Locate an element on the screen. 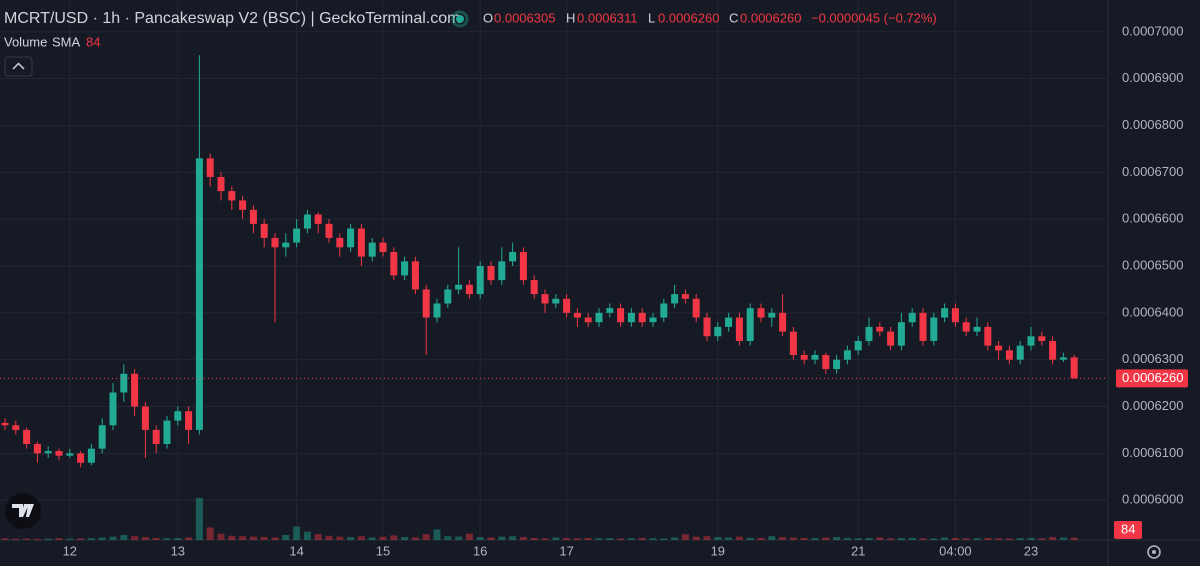 This screenshot has height=566, width=1200. x-tick-label: 15 is located at coordinates (383, 550).